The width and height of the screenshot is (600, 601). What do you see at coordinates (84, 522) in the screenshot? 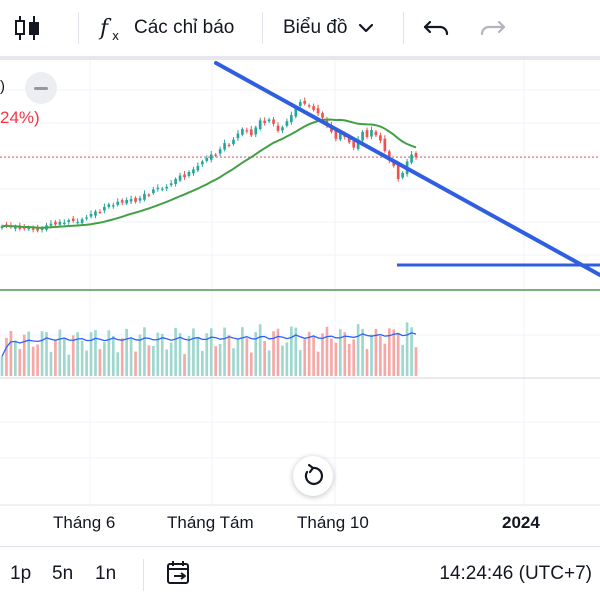
I see `time-axis-label: Tháng 6` at bounding box center [84, 522].